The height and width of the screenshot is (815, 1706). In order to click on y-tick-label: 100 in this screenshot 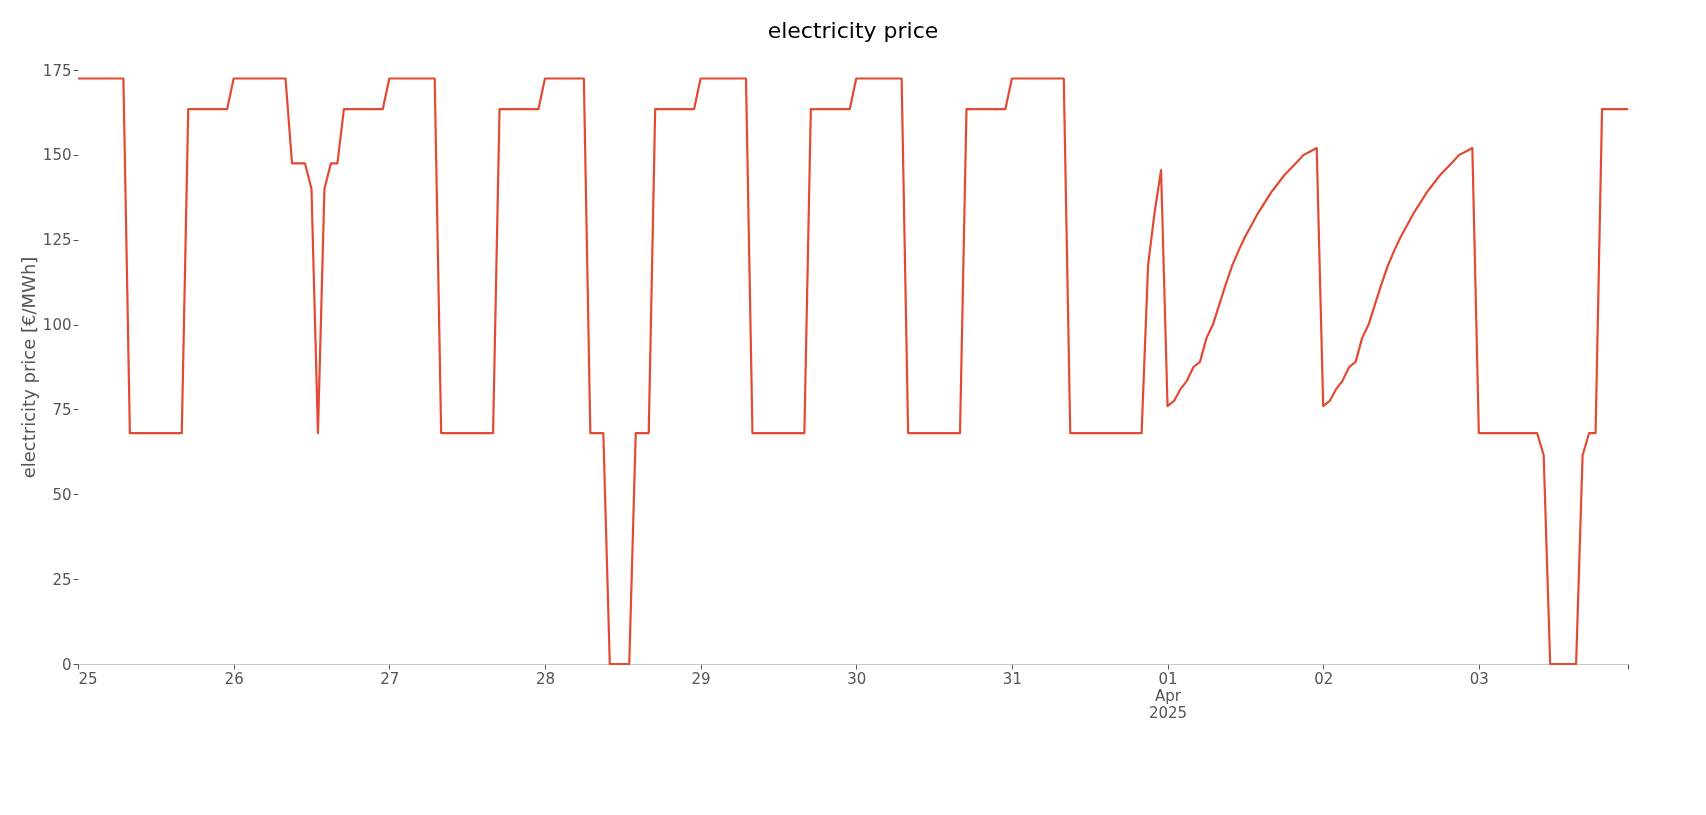, I will do `click(57, 325)`.